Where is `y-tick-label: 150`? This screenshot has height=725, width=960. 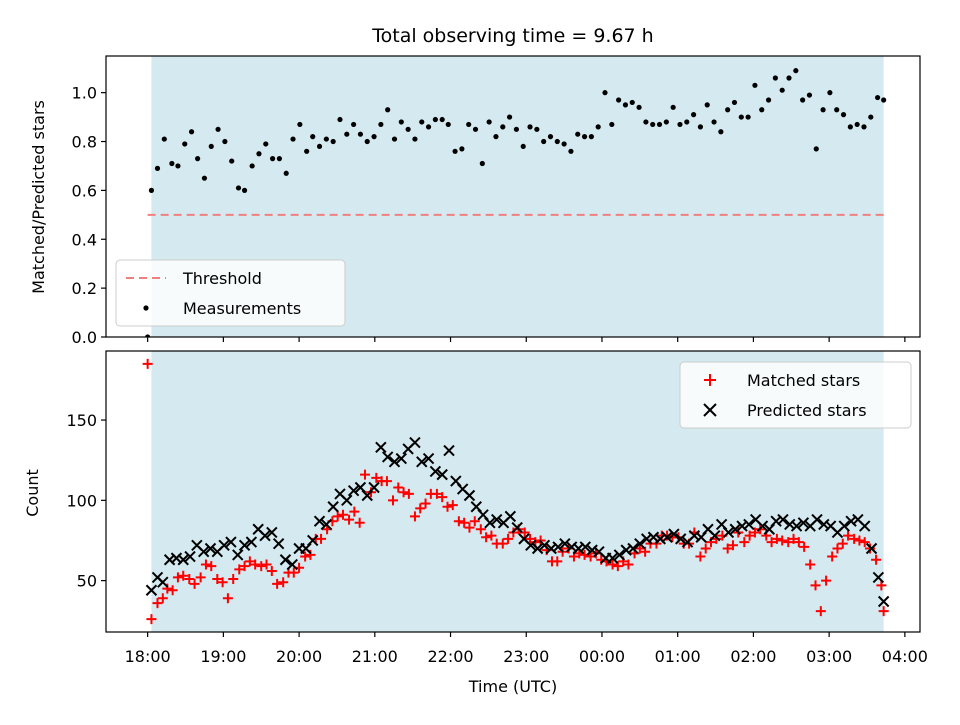
y-tick-label: 150 is located at coordinates (81, 420).